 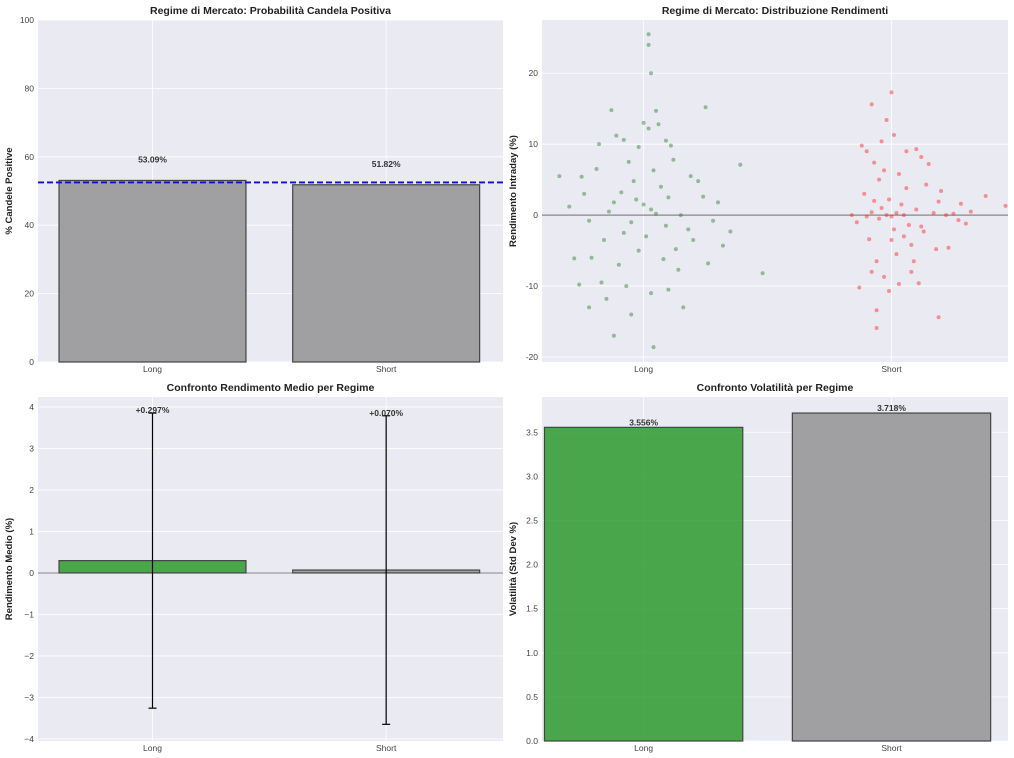 I want to click on data-label: +0.070%, so click(x=386, y=413).